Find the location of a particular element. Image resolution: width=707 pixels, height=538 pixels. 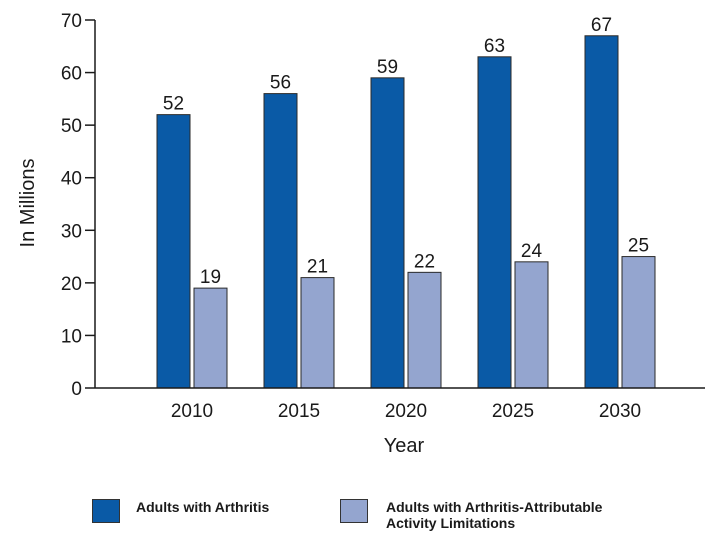

data-label: 19 is located at coordinates (210, 277).